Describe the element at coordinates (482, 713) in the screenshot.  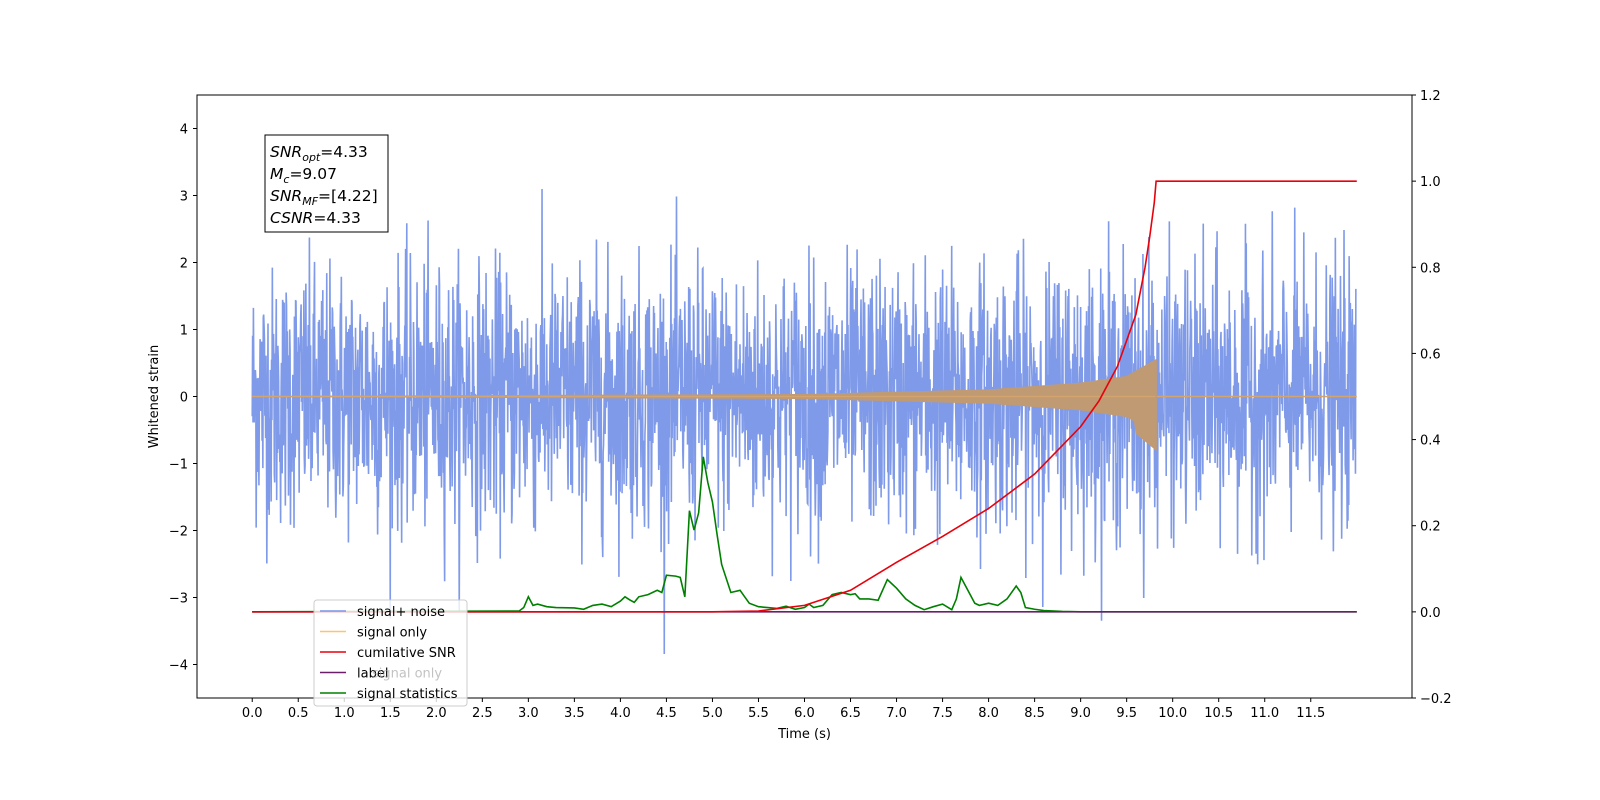
I see `x-tick-label: 2.5` at that location.